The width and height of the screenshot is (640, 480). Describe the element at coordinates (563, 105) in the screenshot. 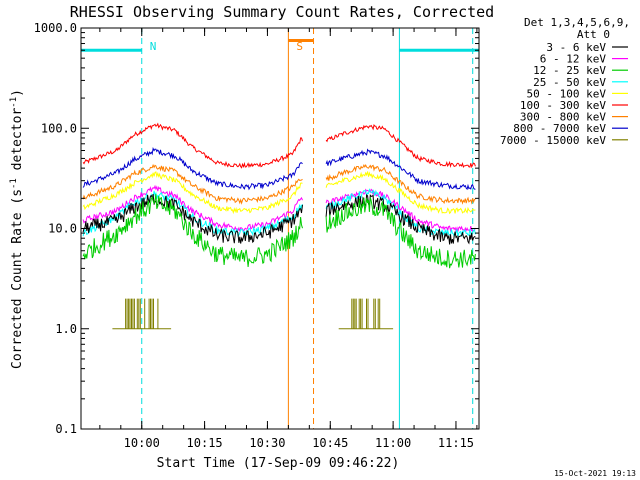

I see `legend-label: 100 - 300 keV` at that location.